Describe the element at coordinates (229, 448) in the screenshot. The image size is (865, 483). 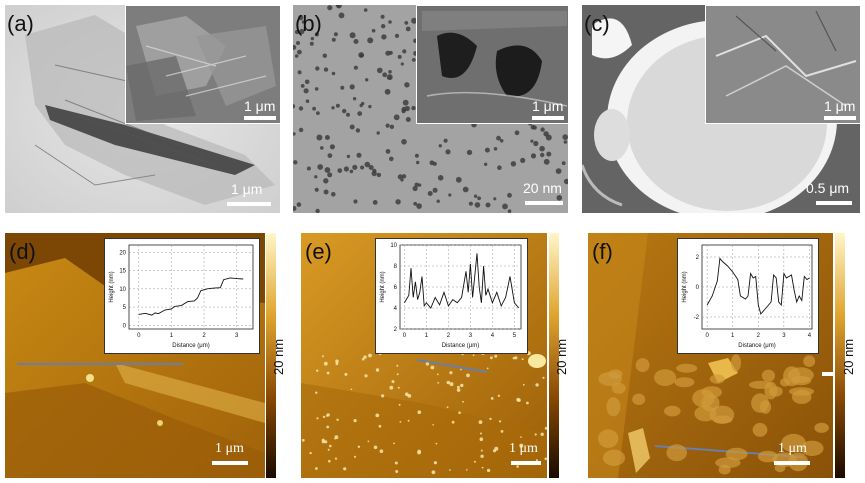
I see `panel-d-scale-label: 1 μm` at that location.